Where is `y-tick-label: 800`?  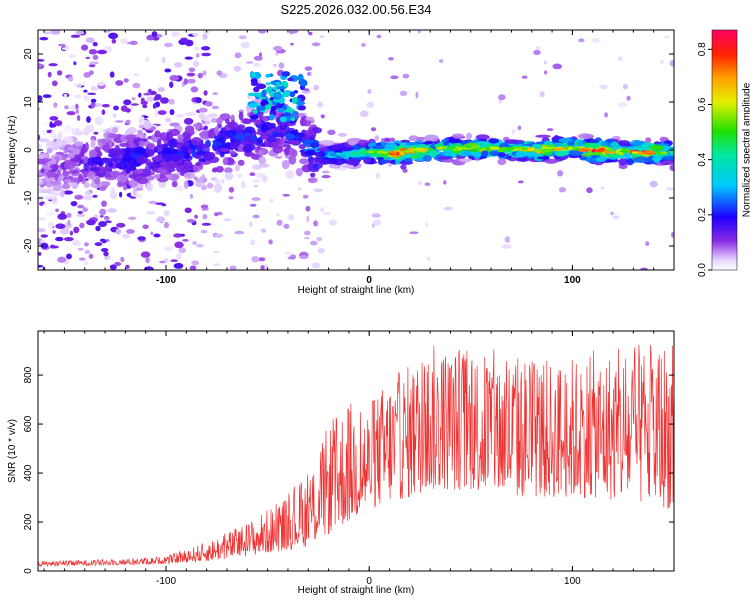 y-tick-label: 800 is located at coordinates (28, 374).